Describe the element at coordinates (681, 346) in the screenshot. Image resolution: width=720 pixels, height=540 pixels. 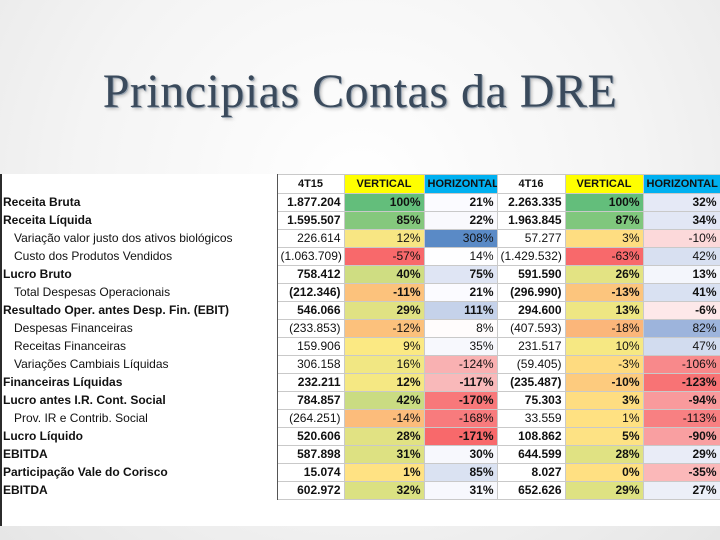
I see `cell-horizontal-4t16: 47%` at that location.